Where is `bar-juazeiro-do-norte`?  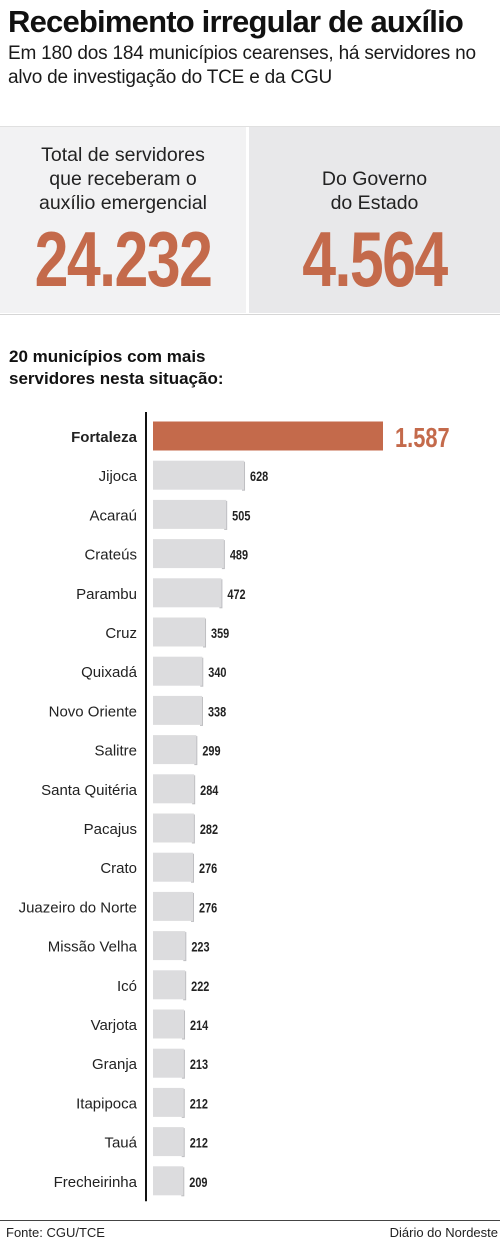 bar-juazeiro-do-norte is located at coordinates (173, 906).